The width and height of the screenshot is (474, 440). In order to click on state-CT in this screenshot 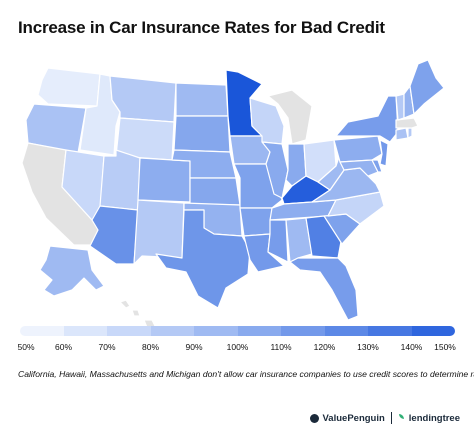, I will do `click(402, 134)`.